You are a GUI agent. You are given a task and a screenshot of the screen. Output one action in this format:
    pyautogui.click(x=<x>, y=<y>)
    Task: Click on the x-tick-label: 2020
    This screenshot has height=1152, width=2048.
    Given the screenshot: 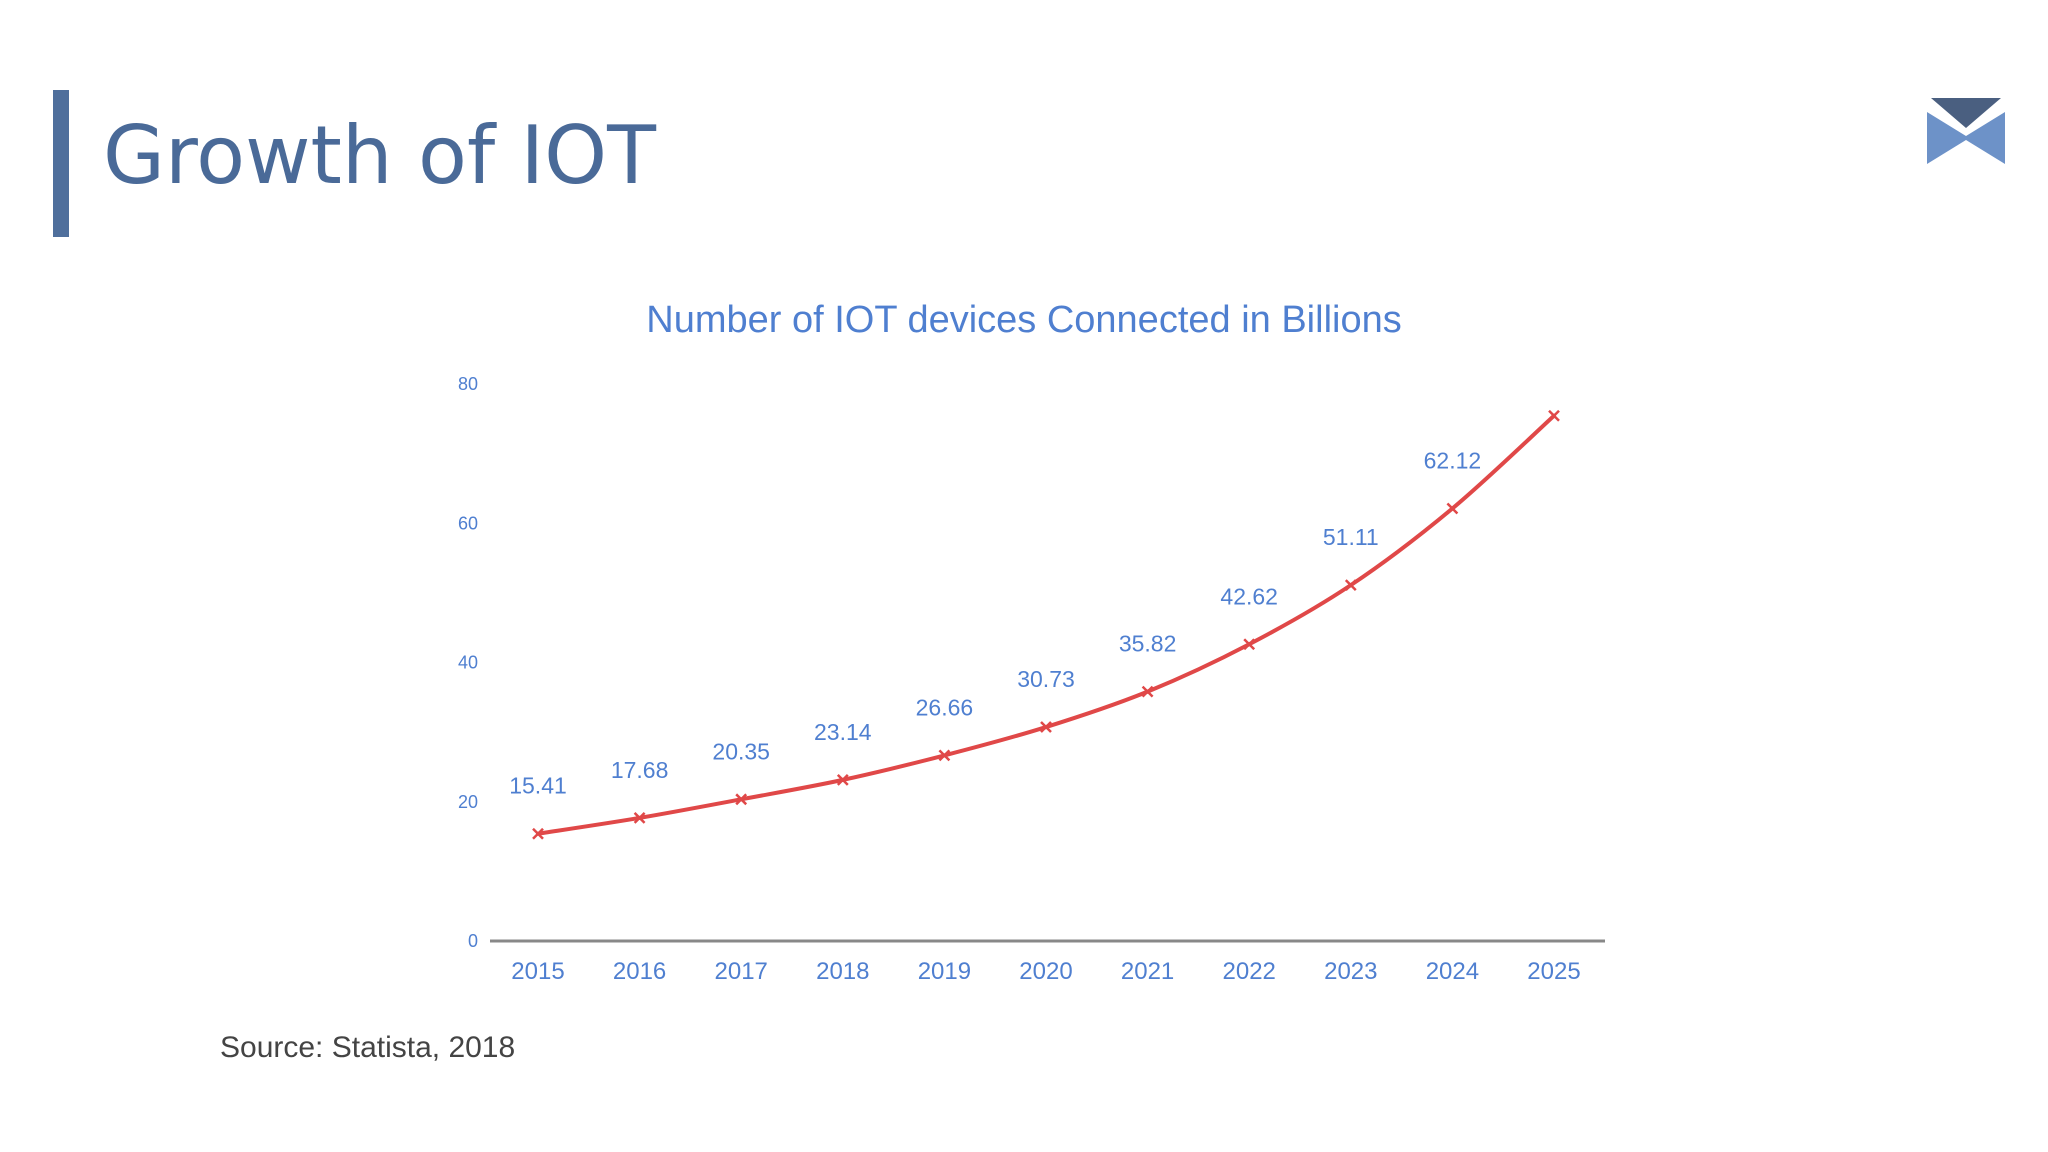 What is the action you would take?
    pyautogui.click(x=1045, y=971)
    